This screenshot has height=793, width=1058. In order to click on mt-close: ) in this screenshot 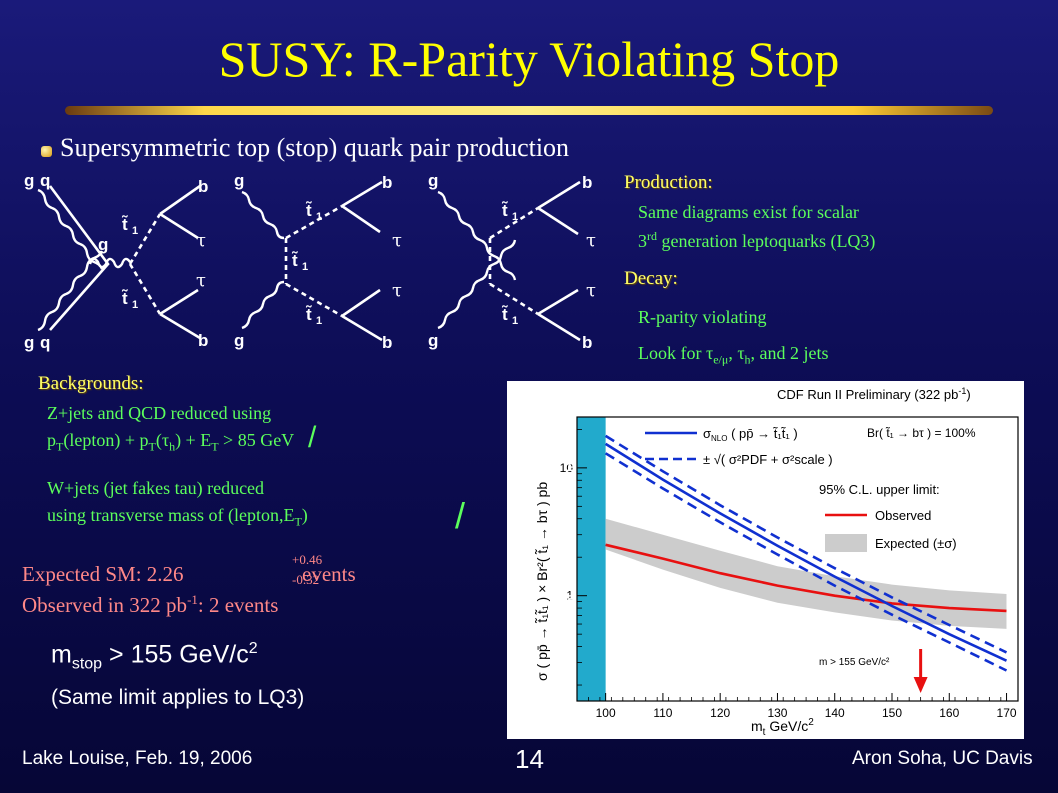, I will do `click(304, 515)`.